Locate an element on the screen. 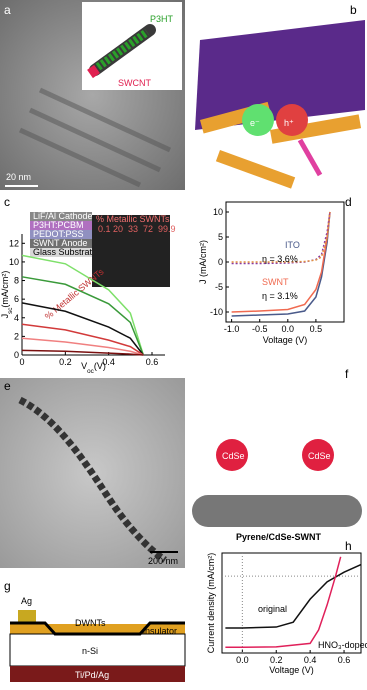 This screenshot has height=690, width=367. inset-value: 0.1 is located at coordinates (104, 229).